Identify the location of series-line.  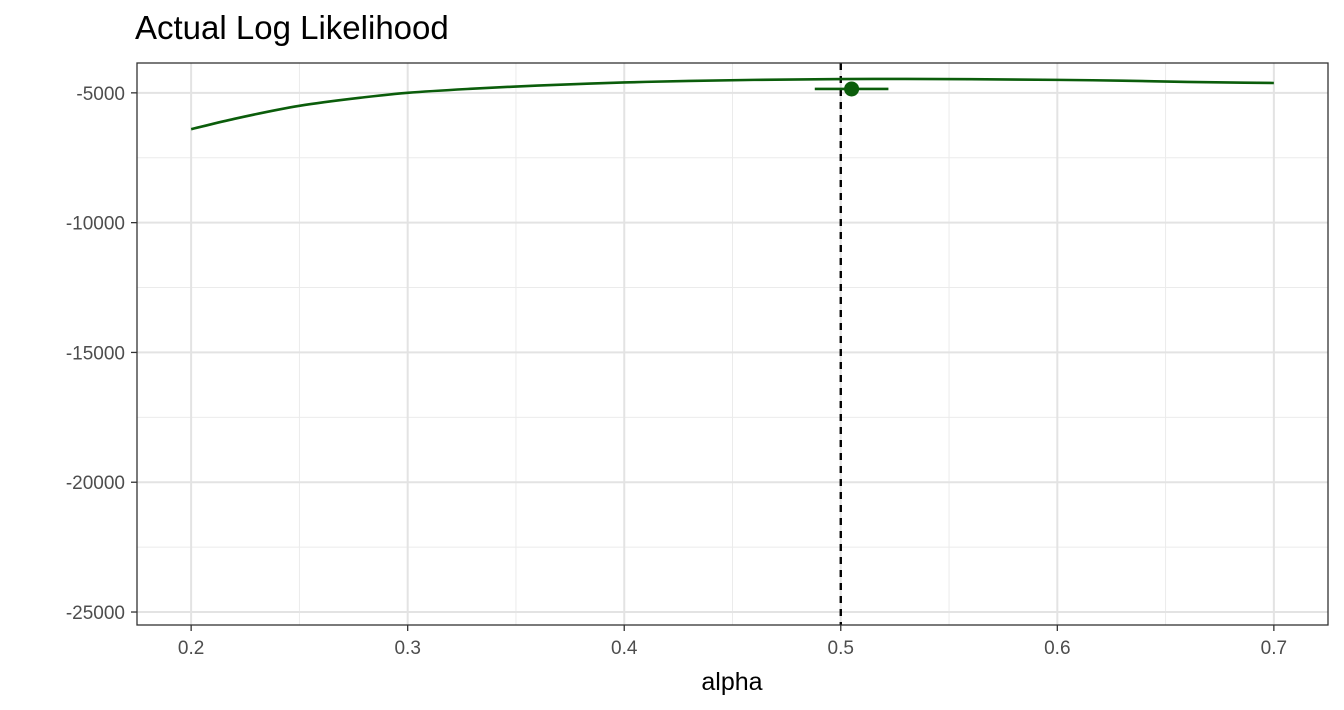
(732, 104).